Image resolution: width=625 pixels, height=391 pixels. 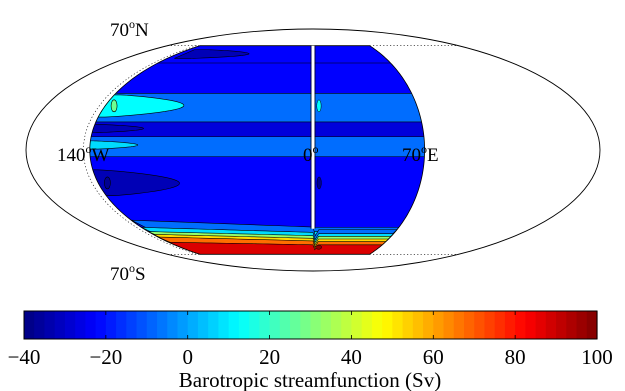 I want to click on colorbar-gradient, so click(x=311, y=325).